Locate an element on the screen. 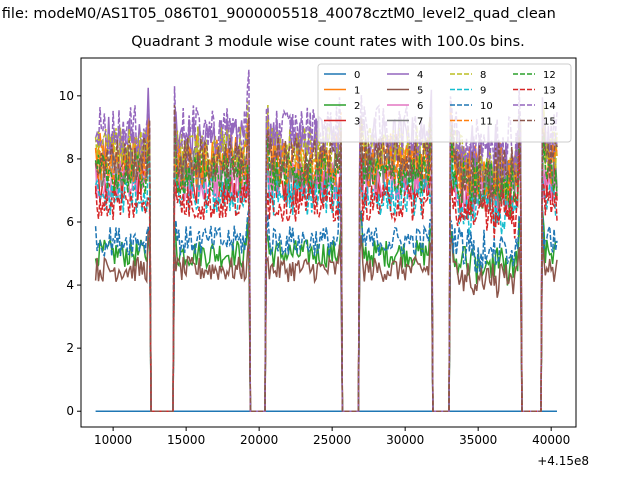  y-tick-label: 10 is located at coordinates (66, 96).